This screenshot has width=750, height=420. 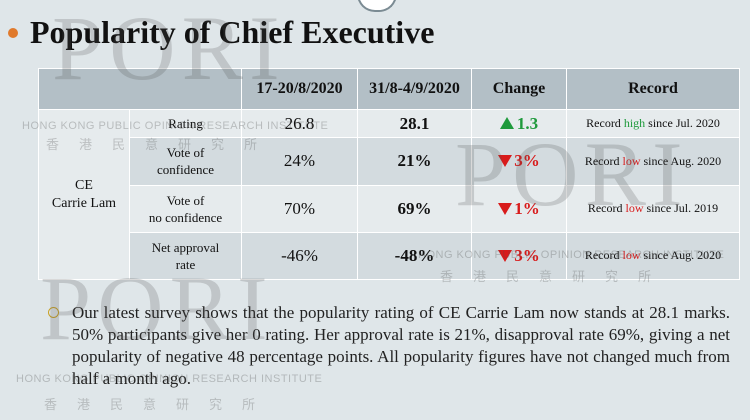 I want to click on page-title: Popularity of Chief Executive, so click(x=232, y=32).